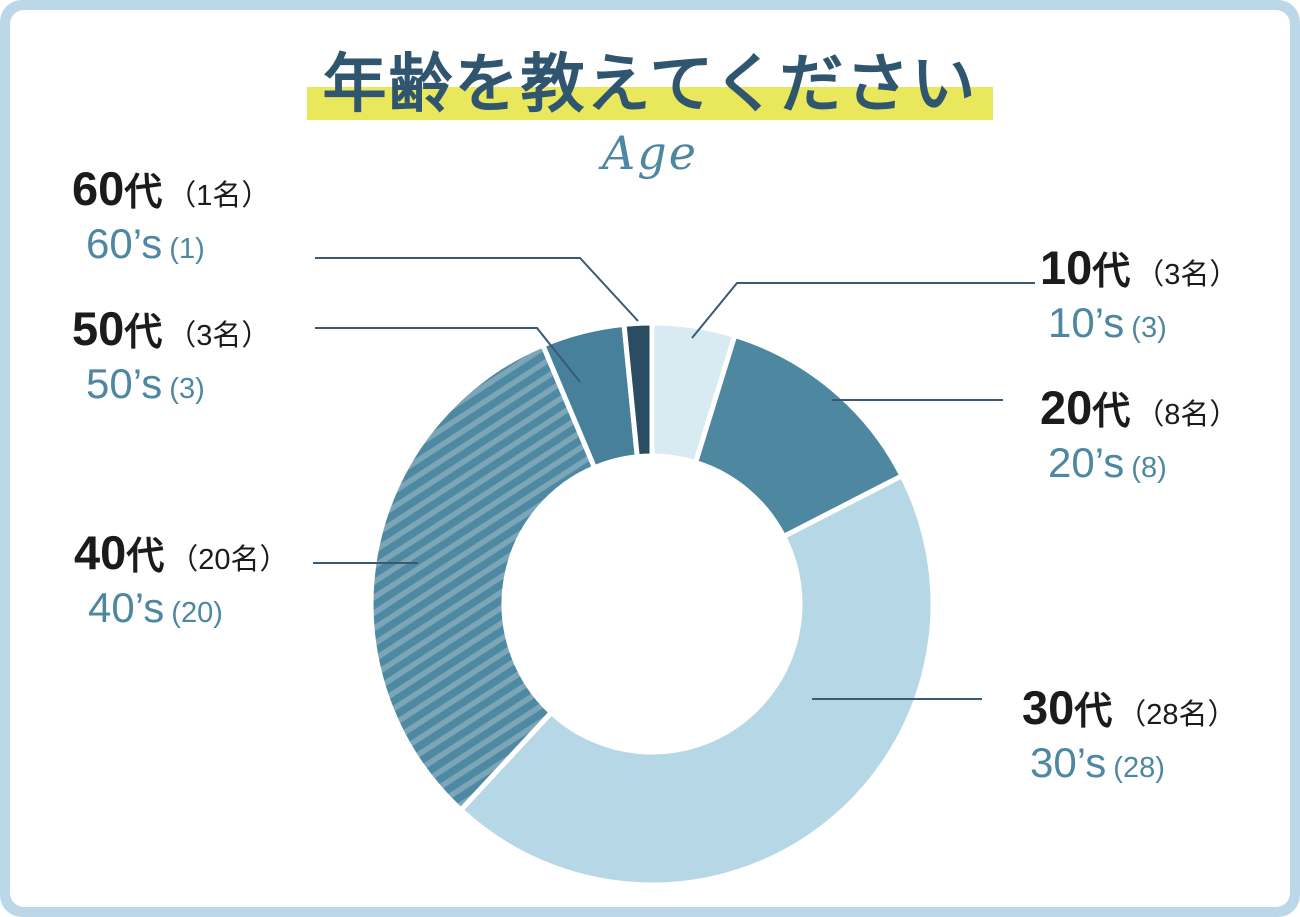  Describe the element at coordinates (187, 249) in the screenshot. I see `label-60s-count-en: (1)` at that location.